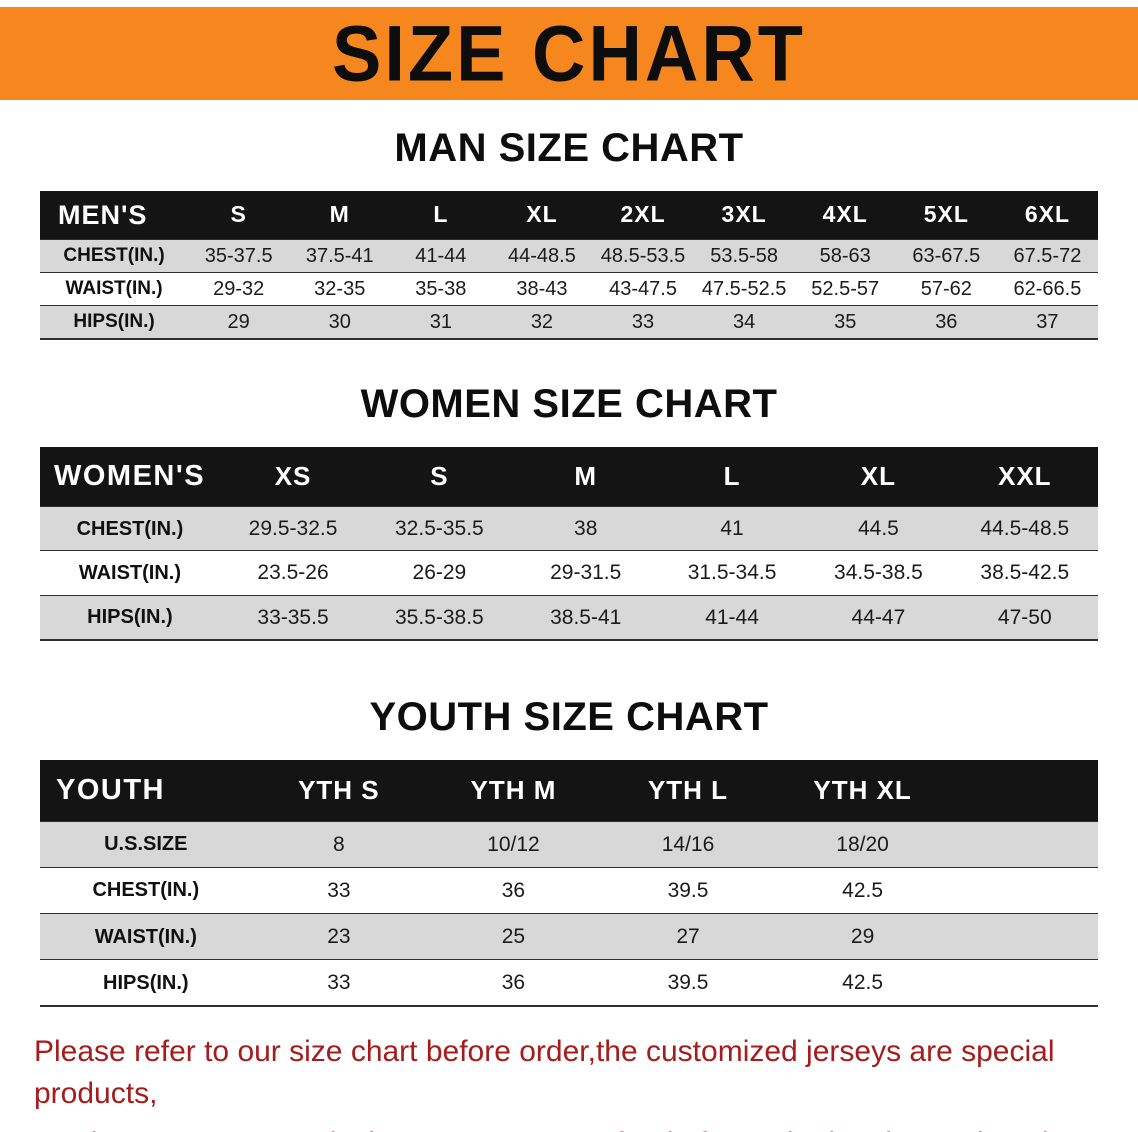 The width and height of the screenshot is (1138, 1132). I want to click on size-column-header: YTH M, so click(513, 790).